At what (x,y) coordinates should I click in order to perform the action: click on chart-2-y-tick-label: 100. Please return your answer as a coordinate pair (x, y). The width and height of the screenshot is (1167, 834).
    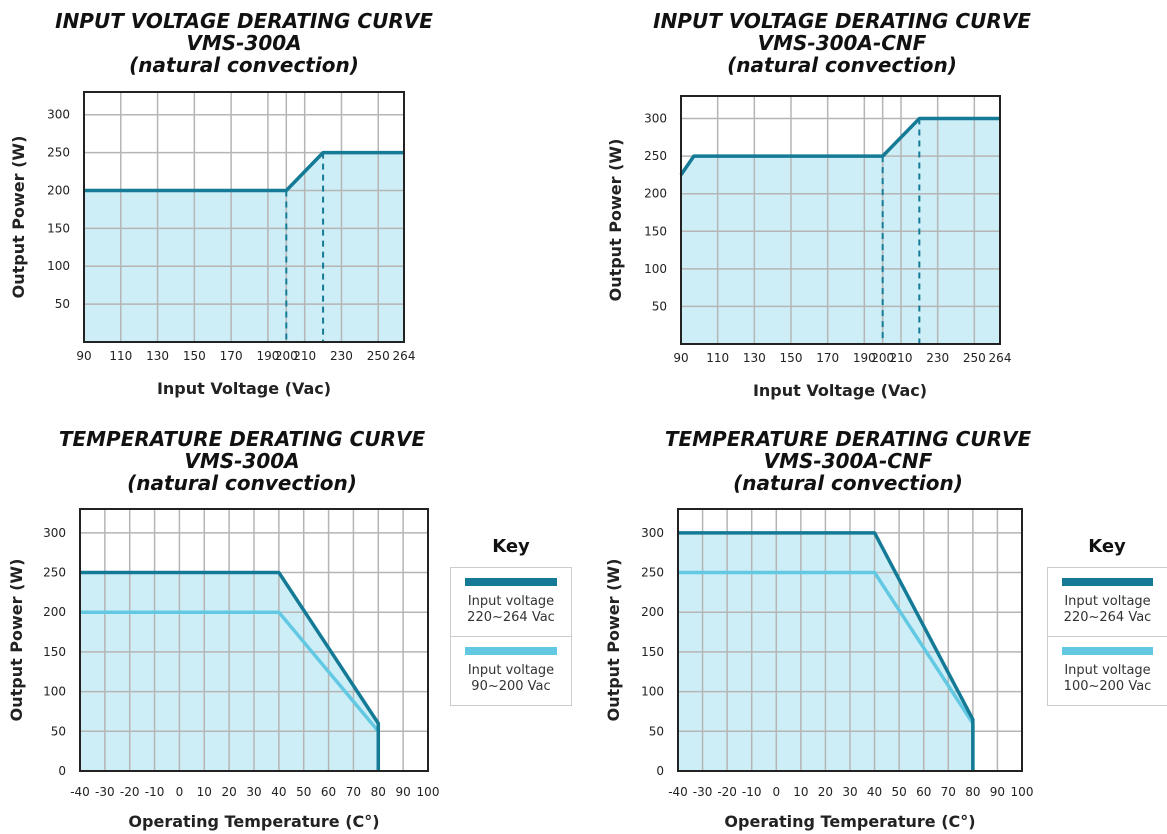
    Looking at the image, I should click on (655, 269).